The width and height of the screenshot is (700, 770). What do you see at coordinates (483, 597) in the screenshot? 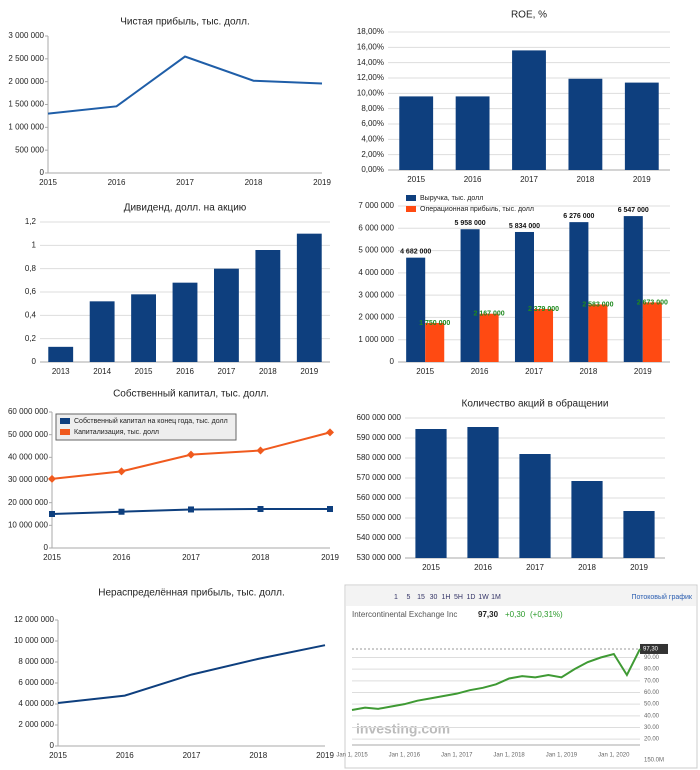
I see `timeframe-button: 1W` at bounding box center [483, 597].